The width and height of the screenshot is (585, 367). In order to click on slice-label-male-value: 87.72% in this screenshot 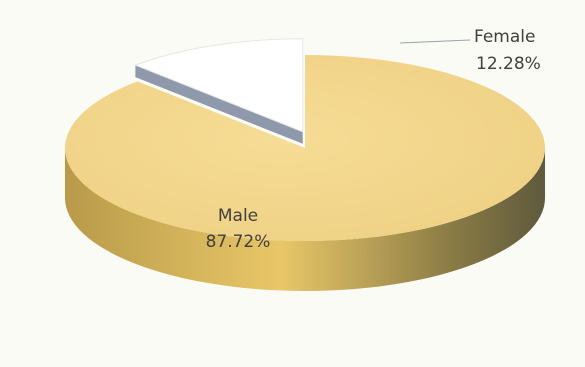, I will do `click(238, 242)`.